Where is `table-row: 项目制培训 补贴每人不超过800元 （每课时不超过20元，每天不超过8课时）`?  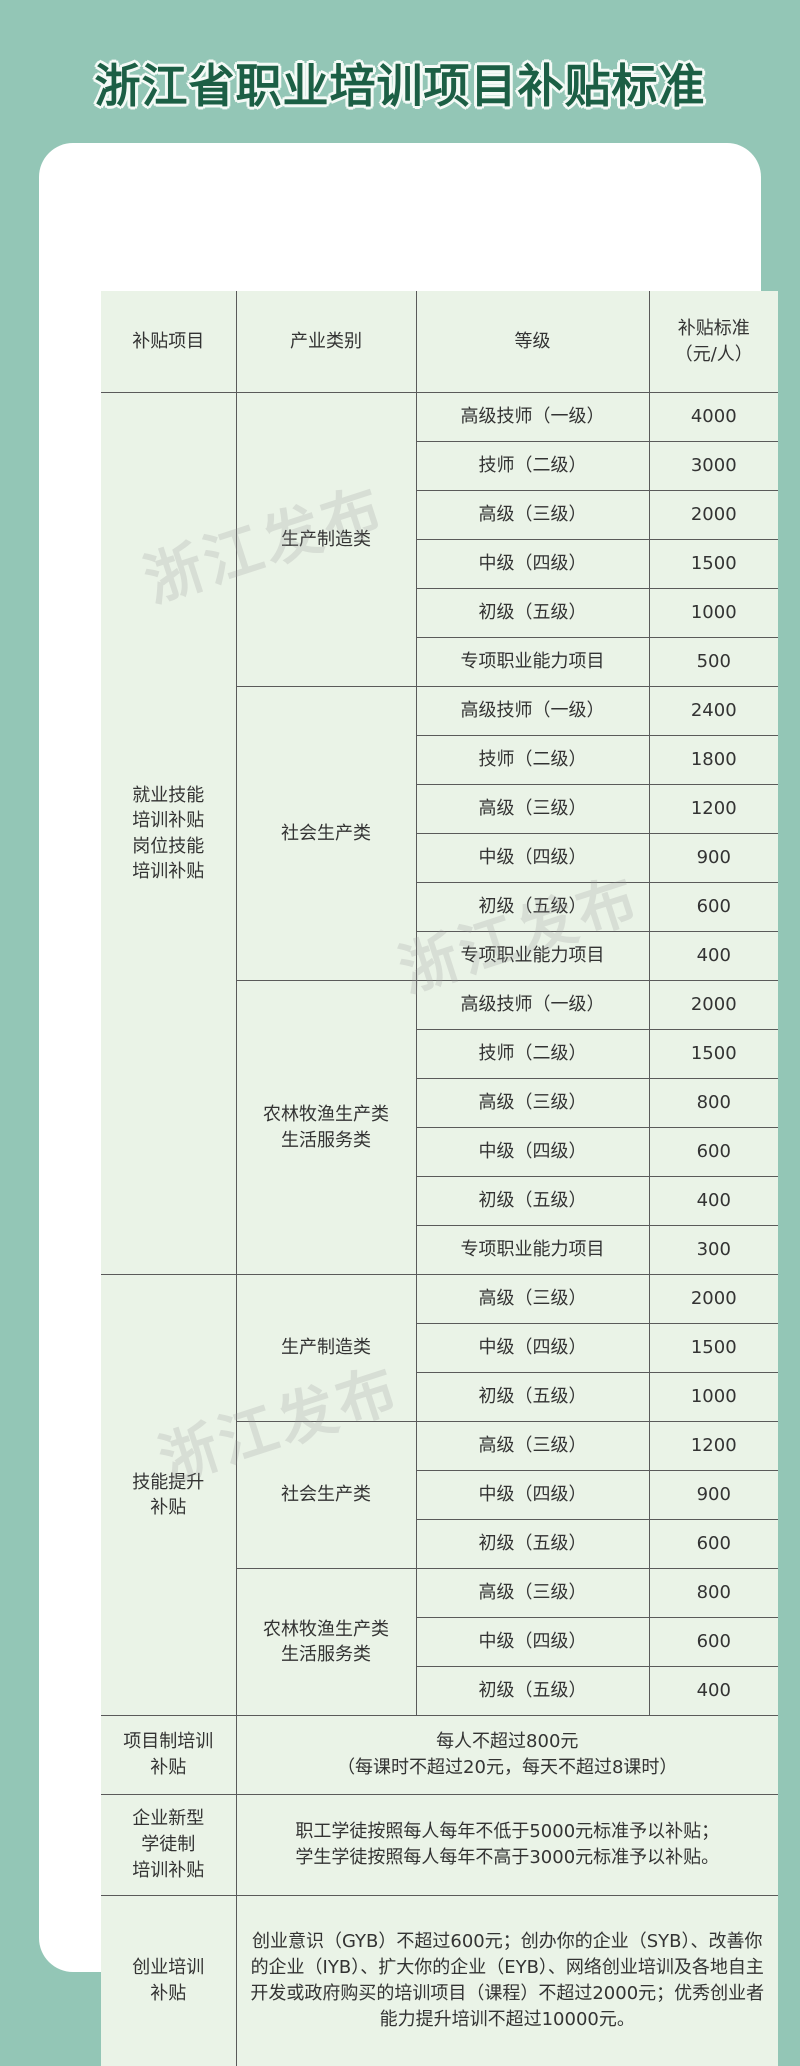 table-row: 项目制培训 补贴每人不超过800元 （每课时不超过20元，每天不超过8课时） is located at coordinates (439, 1755).